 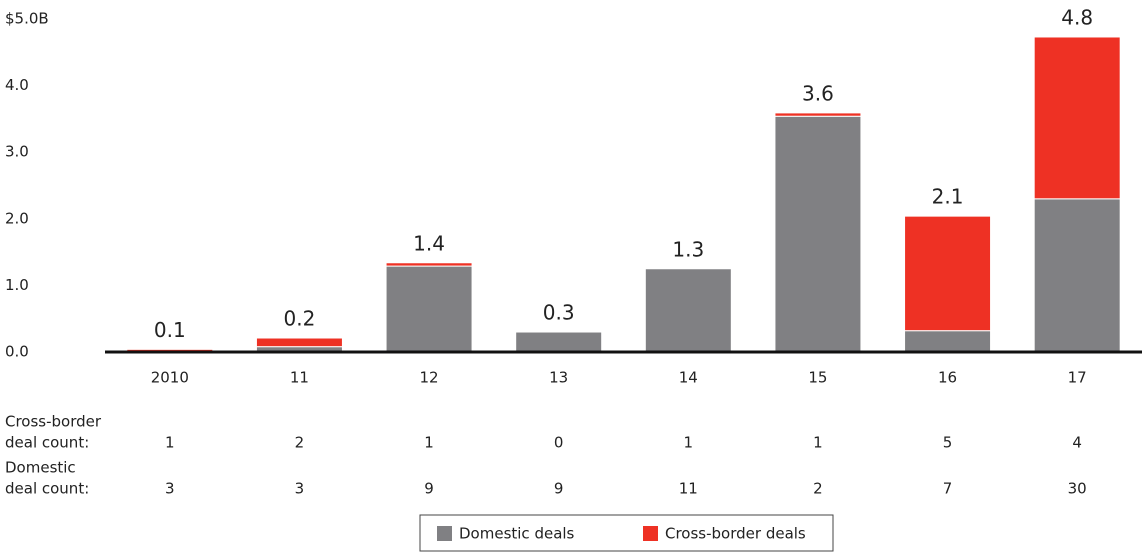 I want to click on deal-count: 7, so click(x=948, y=489).